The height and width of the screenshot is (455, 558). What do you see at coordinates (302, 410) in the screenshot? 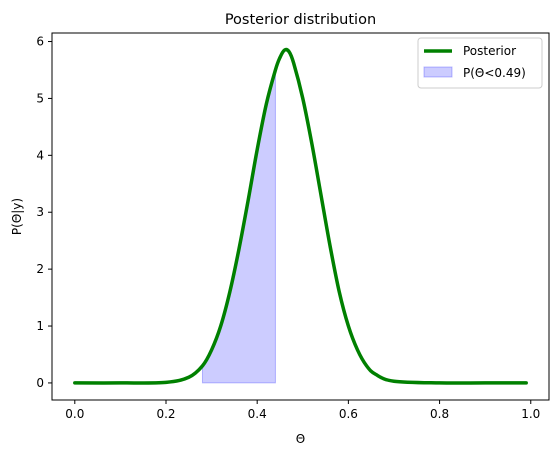
I see `x-axis: 0.0 0.2 0.4 0.6 0.8 1.0` at bounding box center [302, 410].